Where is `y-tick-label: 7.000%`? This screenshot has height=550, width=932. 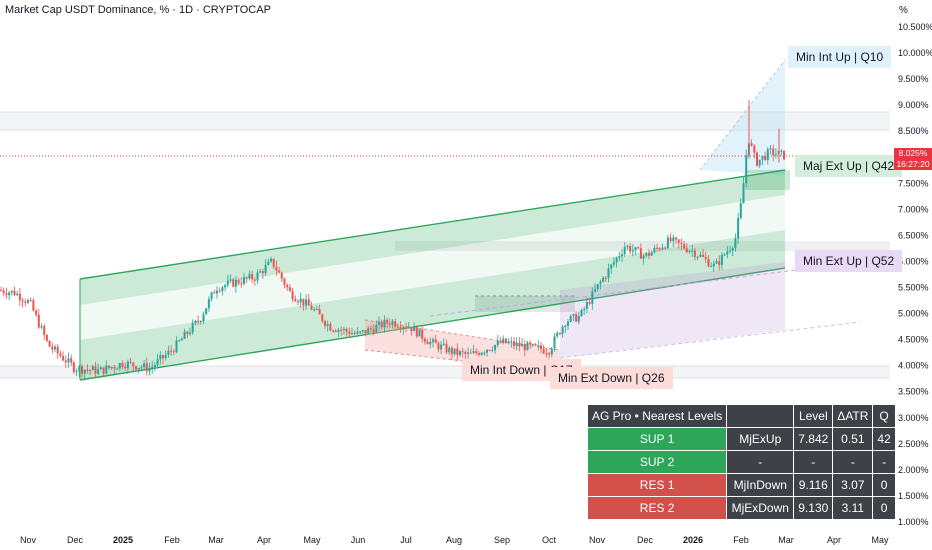
y-tick-label: 7.000% is located at coordinates (913, 209).